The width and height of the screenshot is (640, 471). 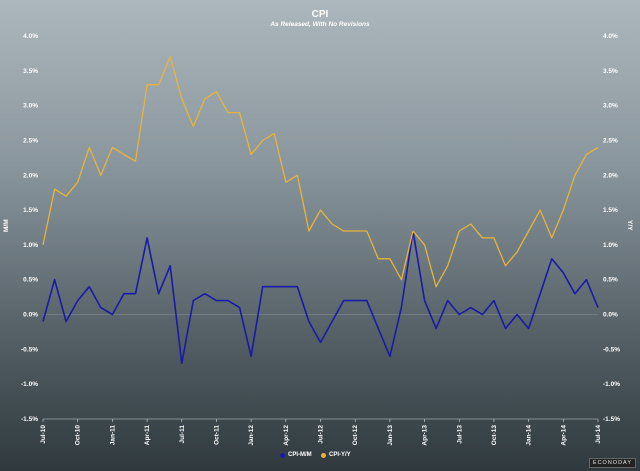 What do you see at coordinates (30, 106) in the screenshot?
I see `y-tick-label-left: 3.0%` at bounding box center [30, 106].